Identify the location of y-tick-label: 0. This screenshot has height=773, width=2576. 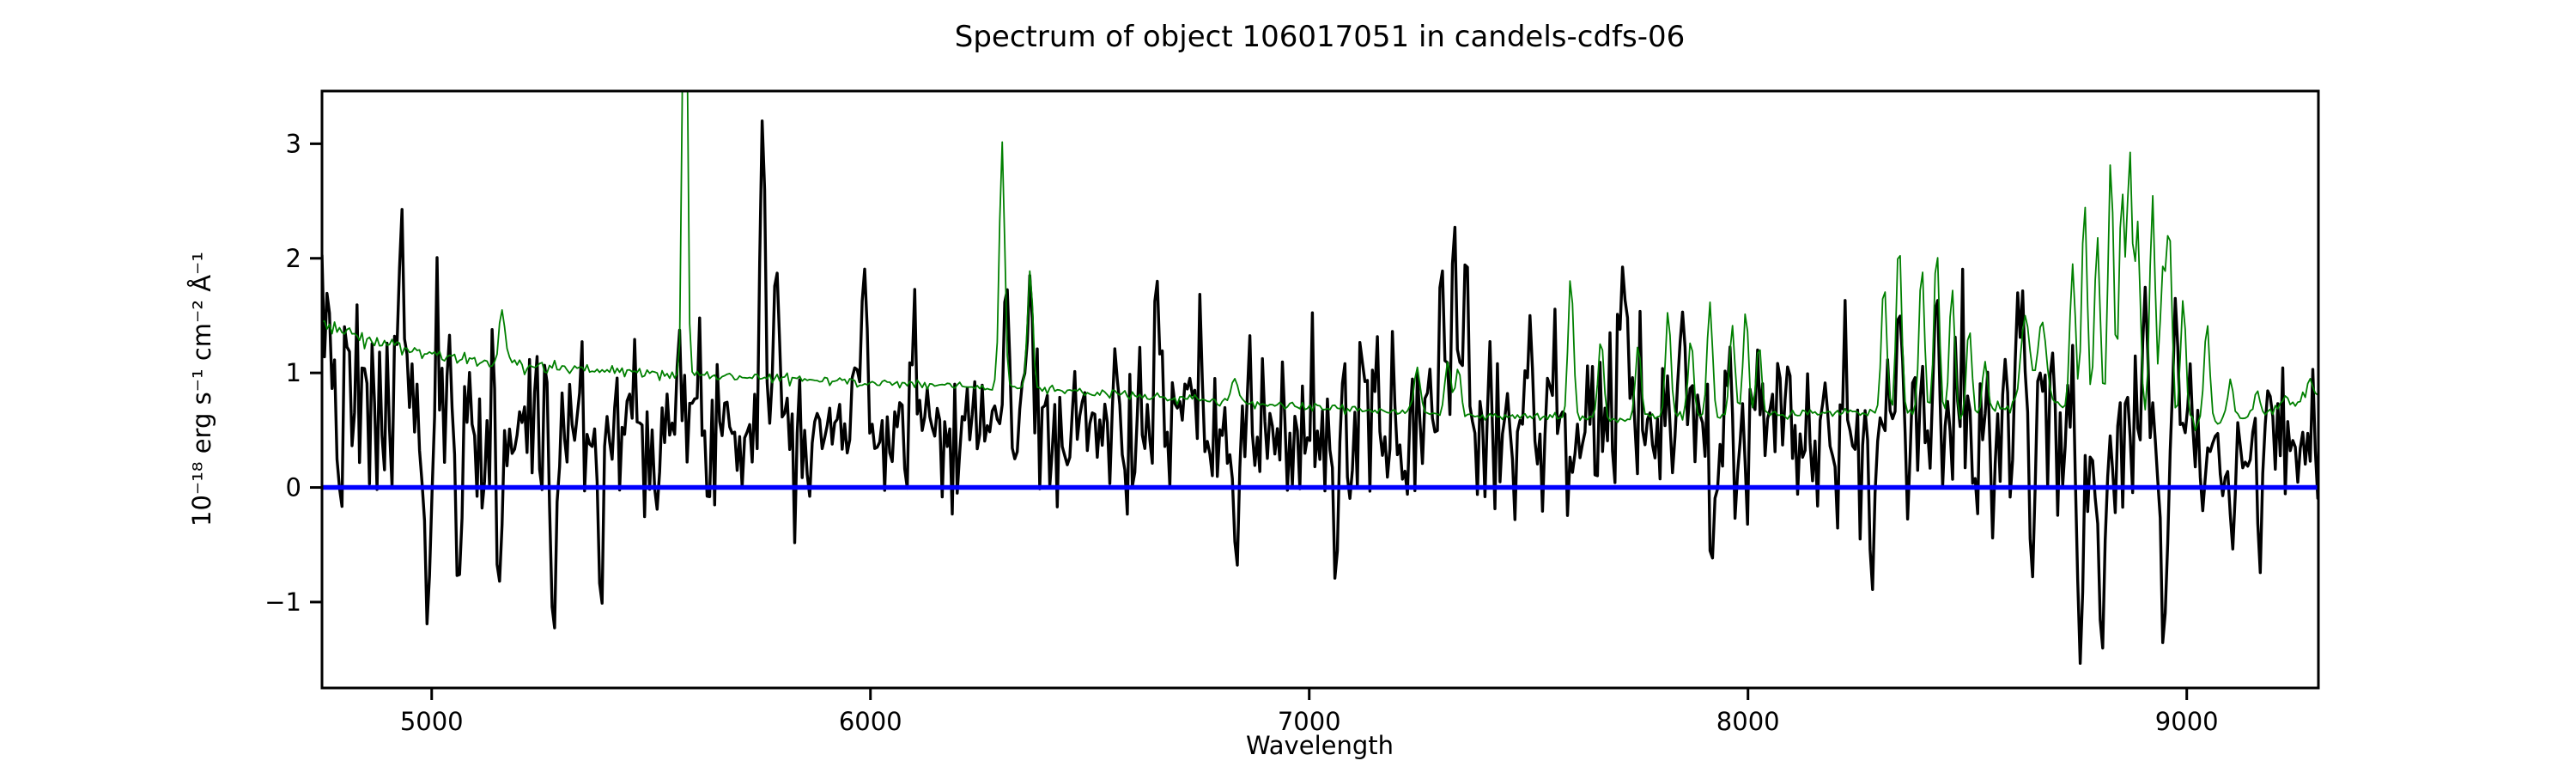
(293, 488).